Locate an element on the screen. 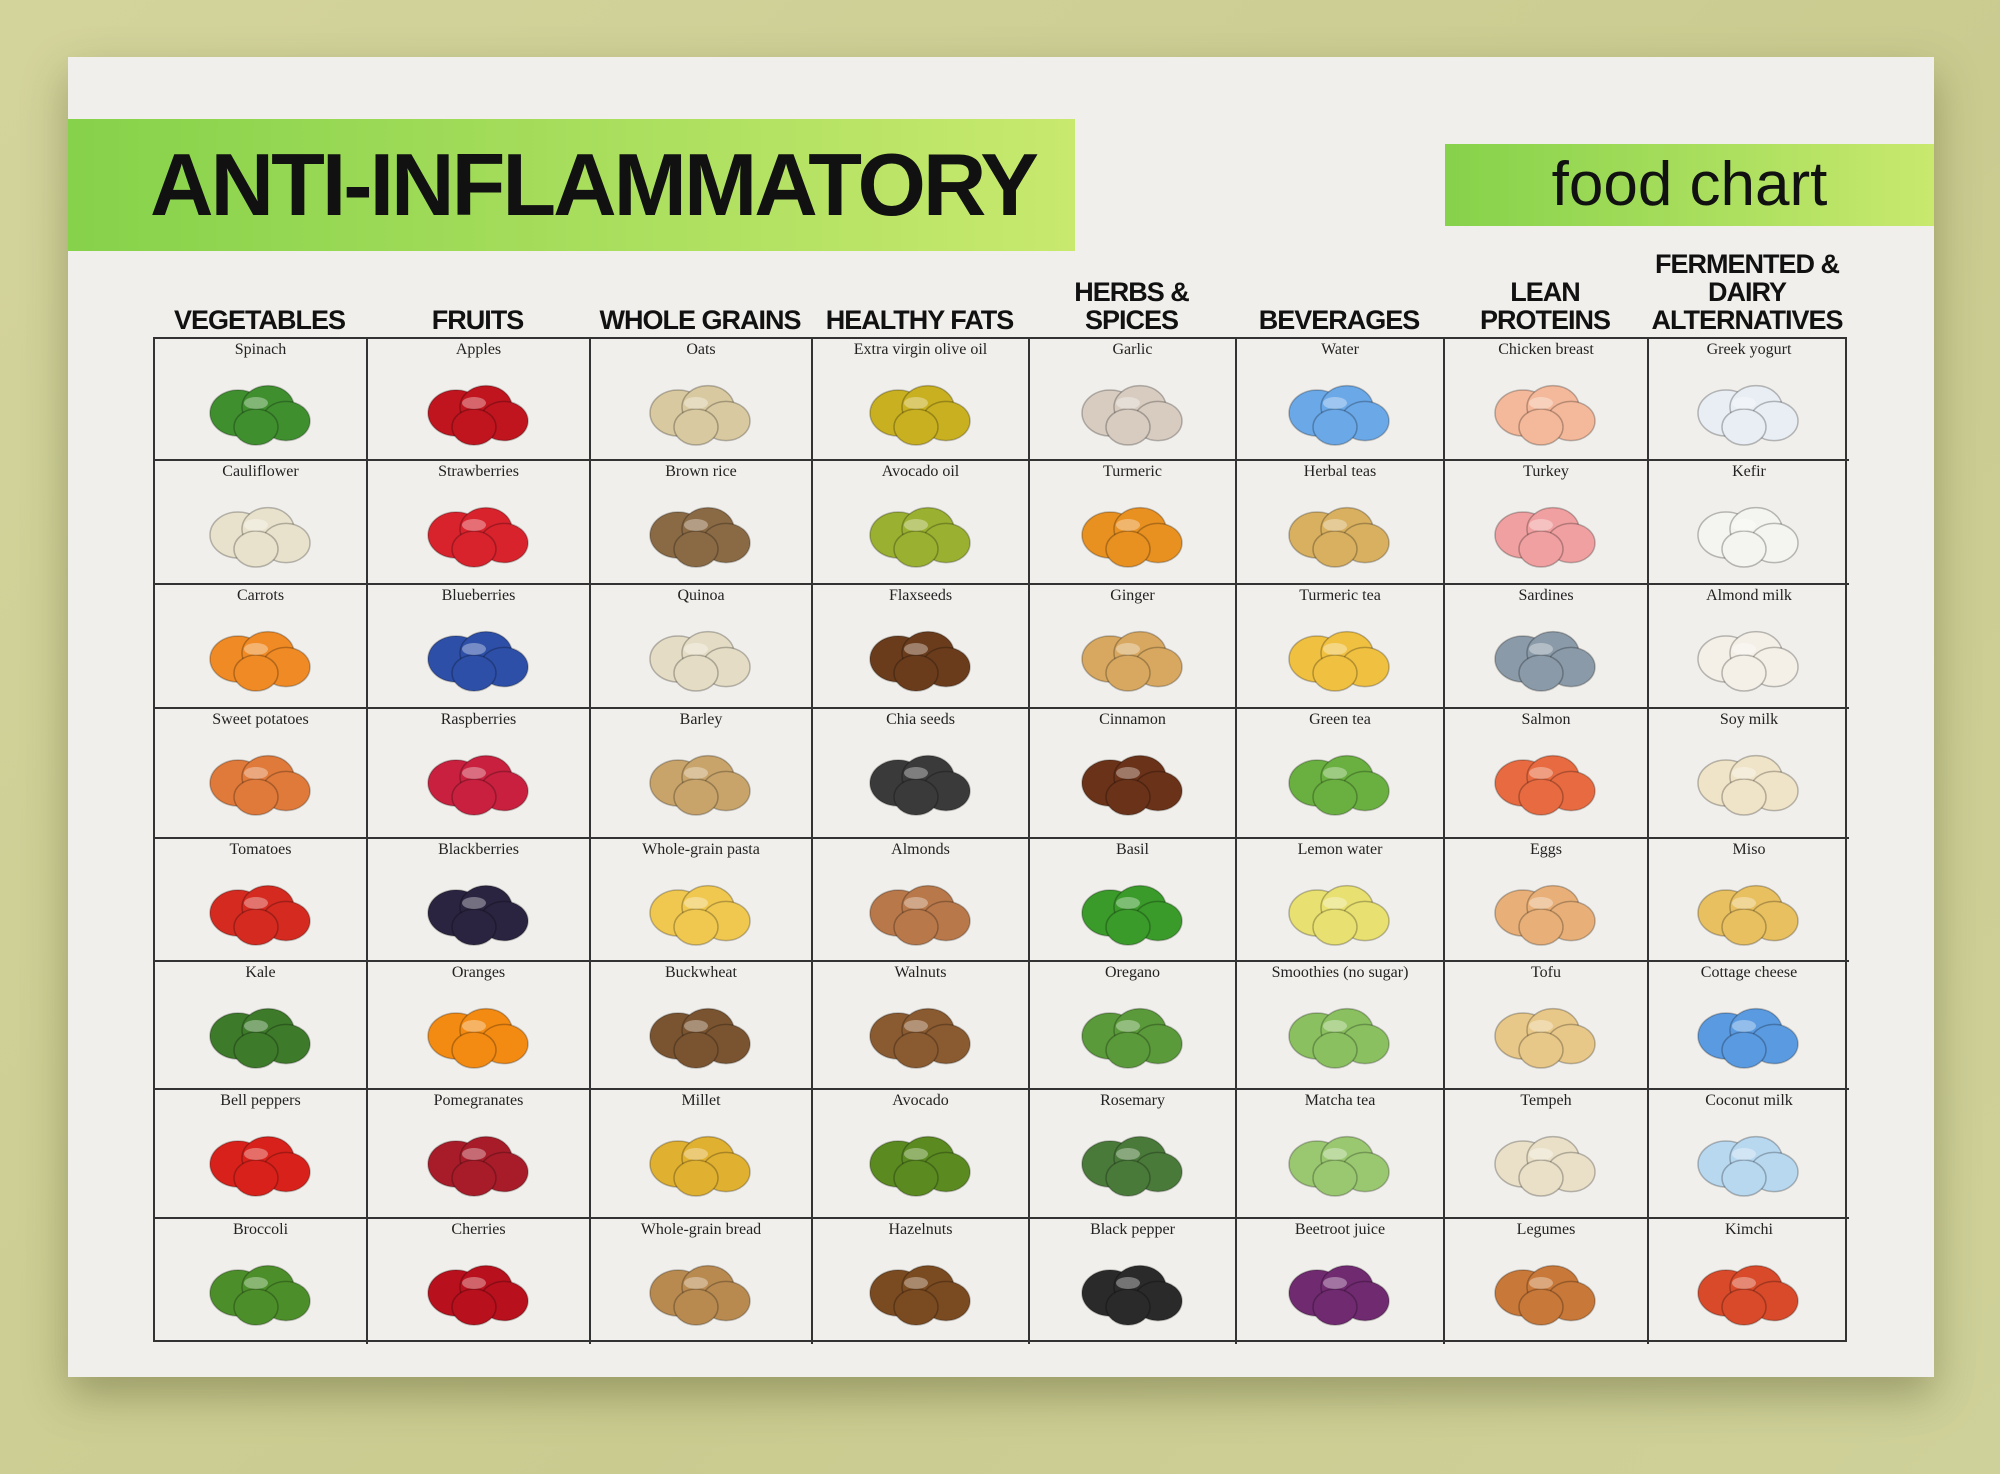 The height and width of the screenshot is (1474, 2000). food-cell: Flaxseeds is located at coordinates (921, 647).